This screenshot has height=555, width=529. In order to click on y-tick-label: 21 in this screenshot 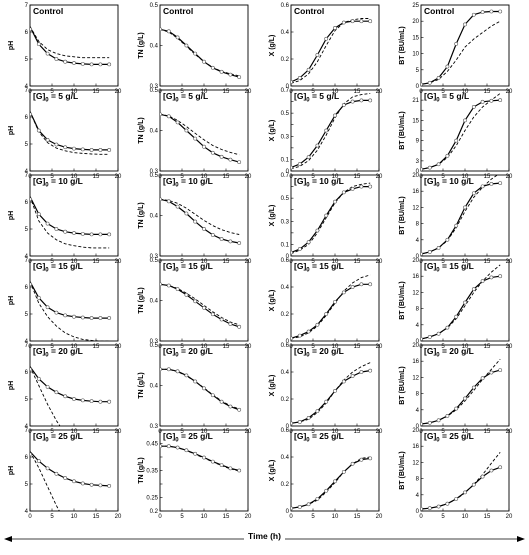, I will do `click(415, 101)`.